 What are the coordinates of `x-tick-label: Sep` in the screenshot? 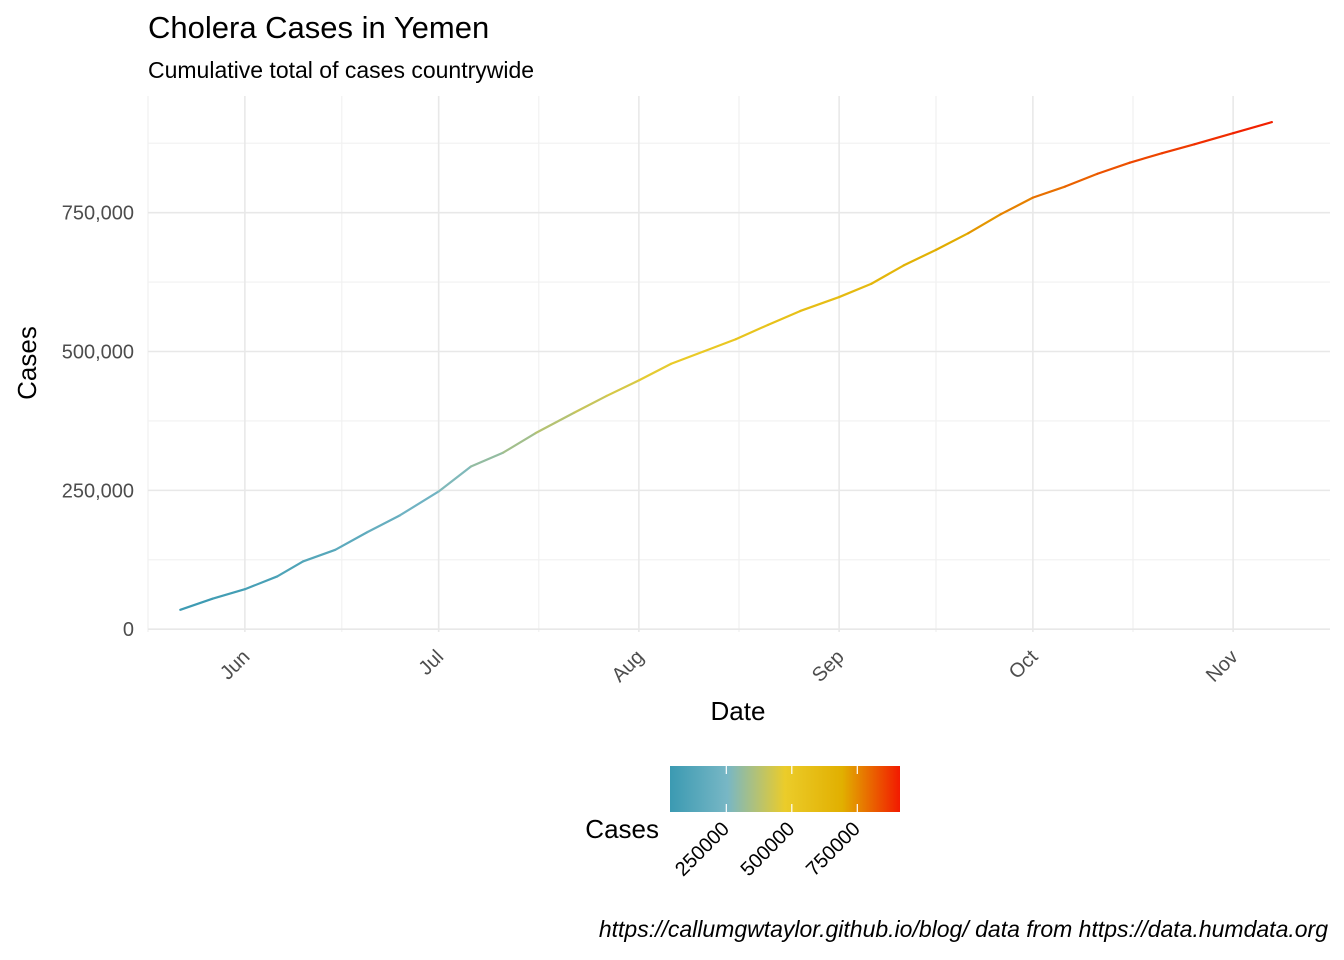 It's located at (828, 666).